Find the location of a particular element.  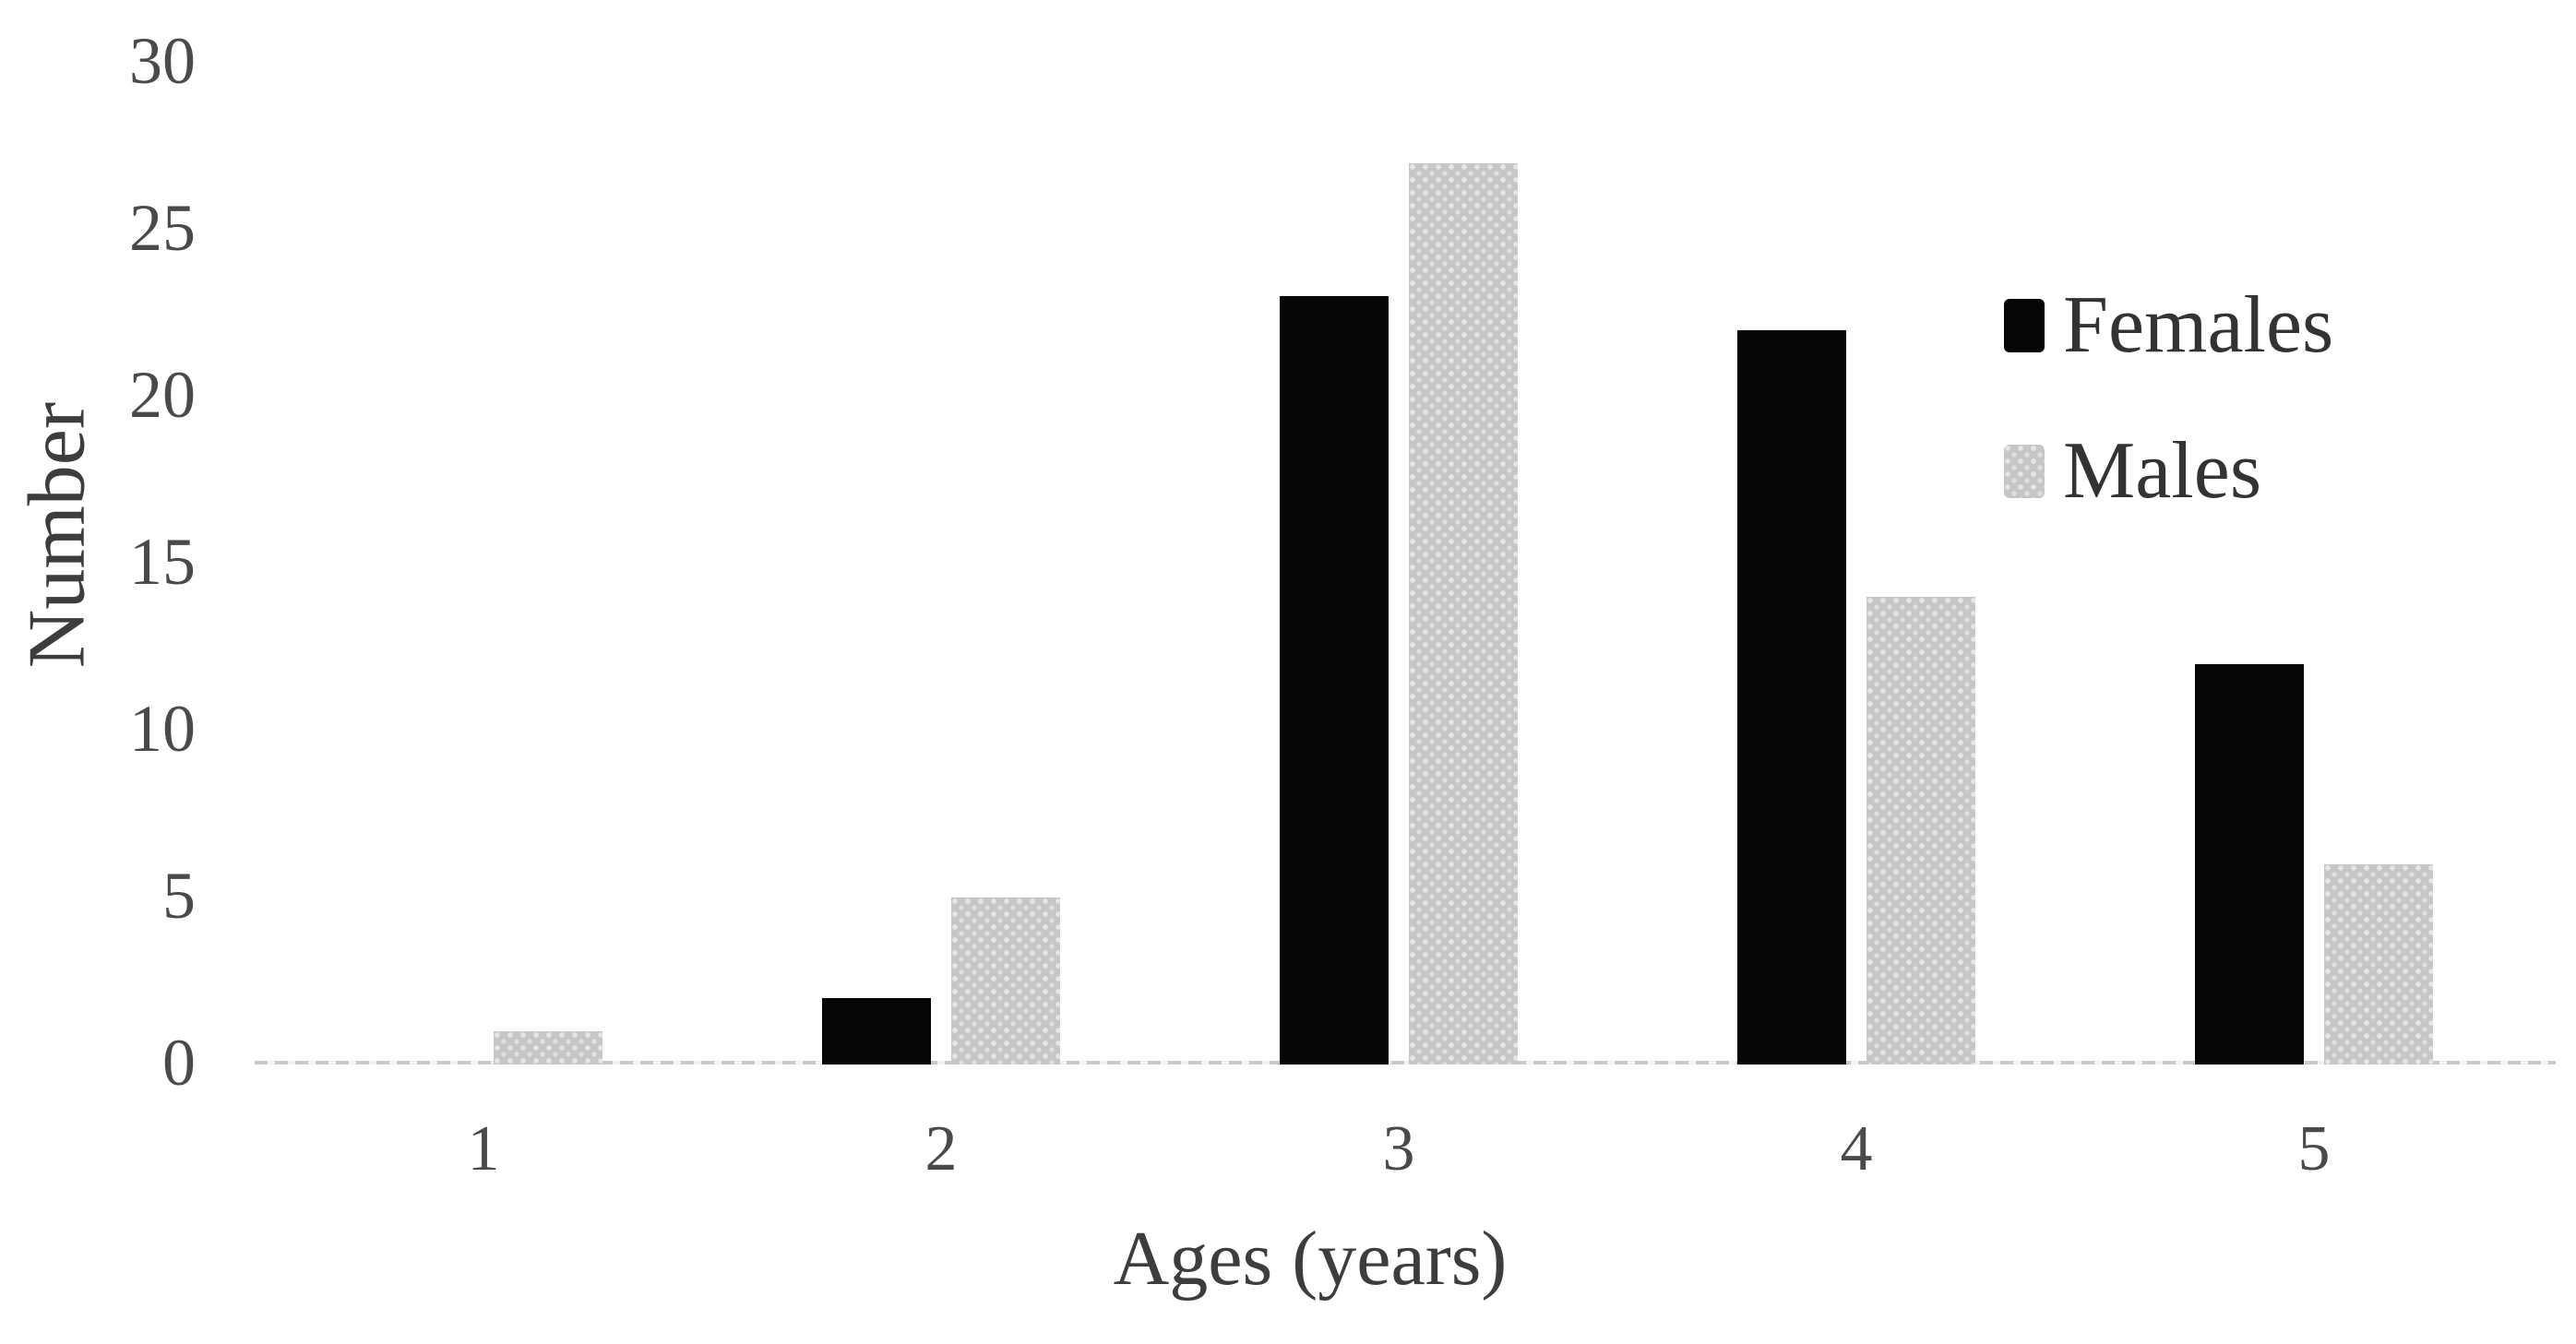

legend-label-males: Males is located at coordinates (2162, 471).